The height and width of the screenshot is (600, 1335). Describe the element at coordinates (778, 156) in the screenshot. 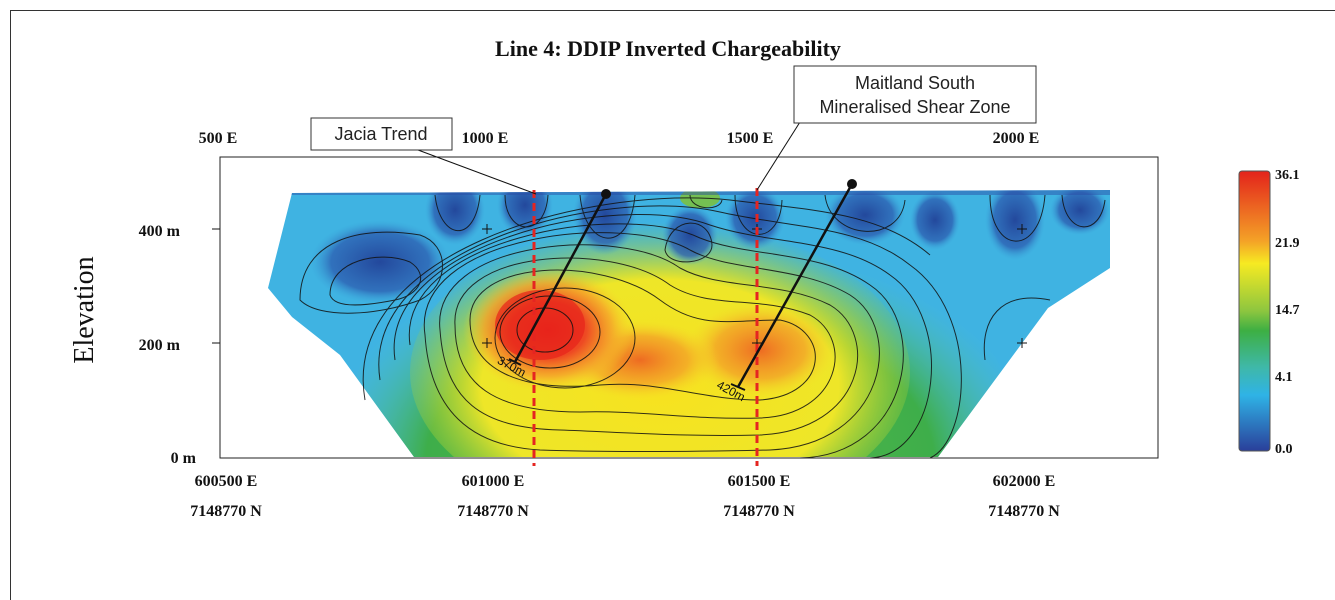

I see `shear-zone-leader` at that location.